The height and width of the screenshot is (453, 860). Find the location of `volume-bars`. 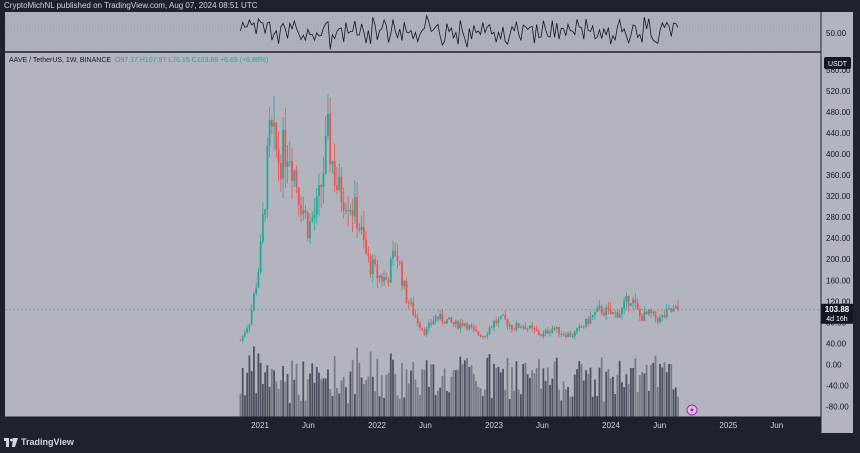

volume-bars is located at coordinates (459, 381).